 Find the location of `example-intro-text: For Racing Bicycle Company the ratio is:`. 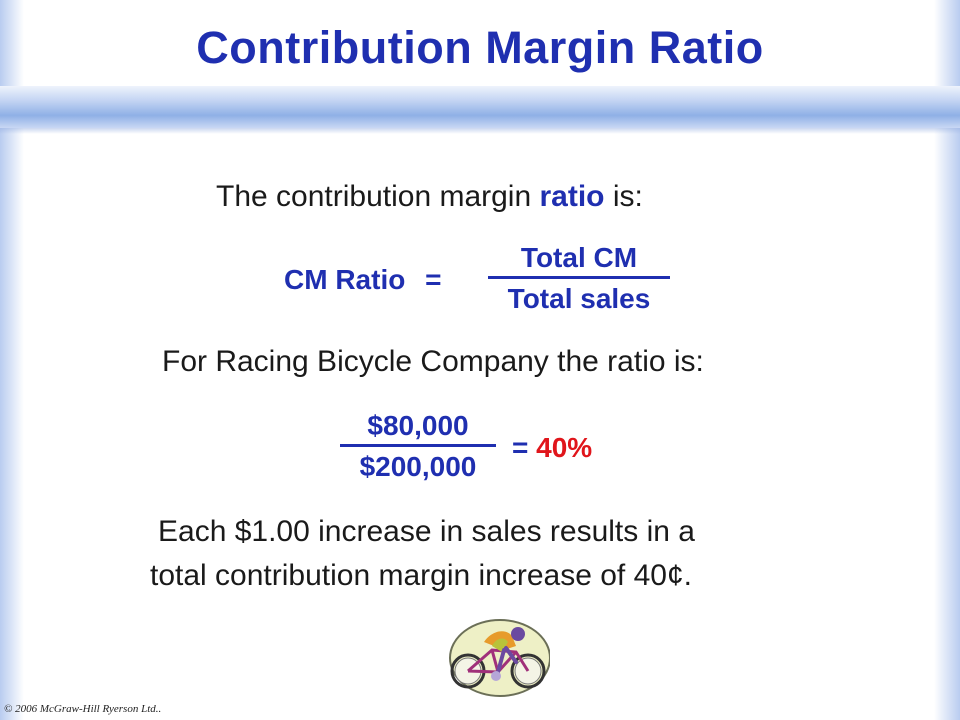

example-intro-text: For Racing Bicycle Company the ratio is: is located at coordinates (433, 361).